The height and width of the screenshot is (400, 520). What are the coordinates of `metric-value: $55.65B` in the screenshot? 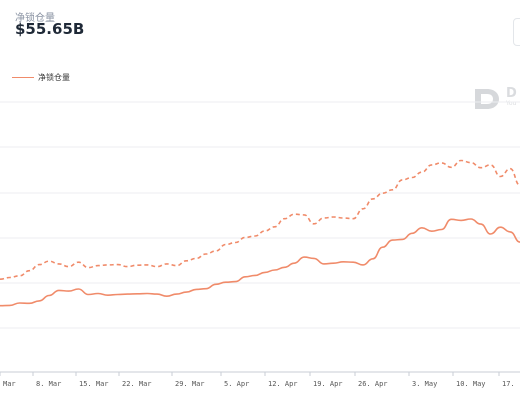 It's located at (50, 29).